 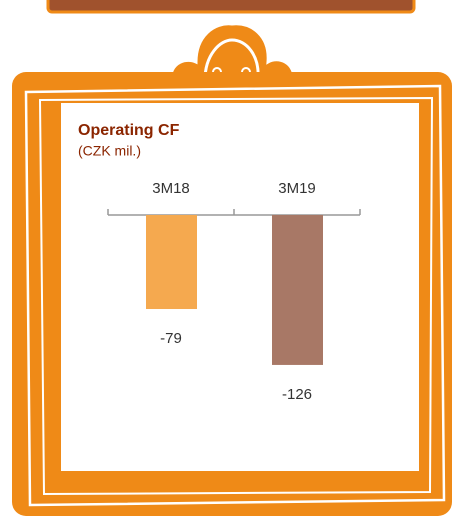 I want to click on data-label: -126, so click(x=297, y=394).